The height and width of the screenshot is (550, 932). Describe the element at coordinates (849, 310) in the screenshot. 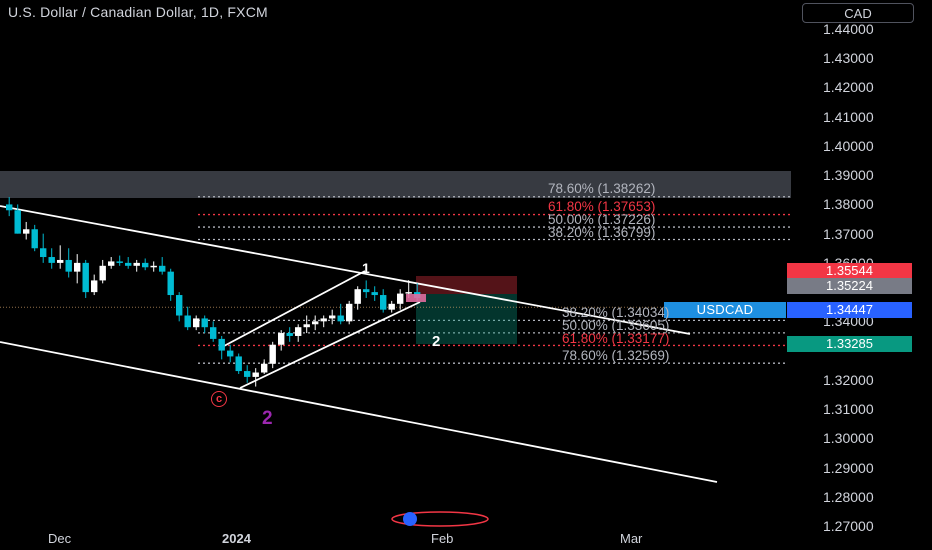

I see `price-tag-last: 1.34447` at that location.